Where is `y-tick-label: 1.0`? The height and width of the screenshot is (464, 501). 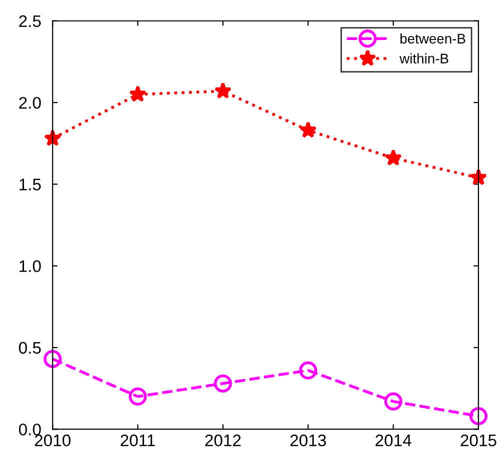 y-tick-label: 1.0 is located at coordinates (30, 266).